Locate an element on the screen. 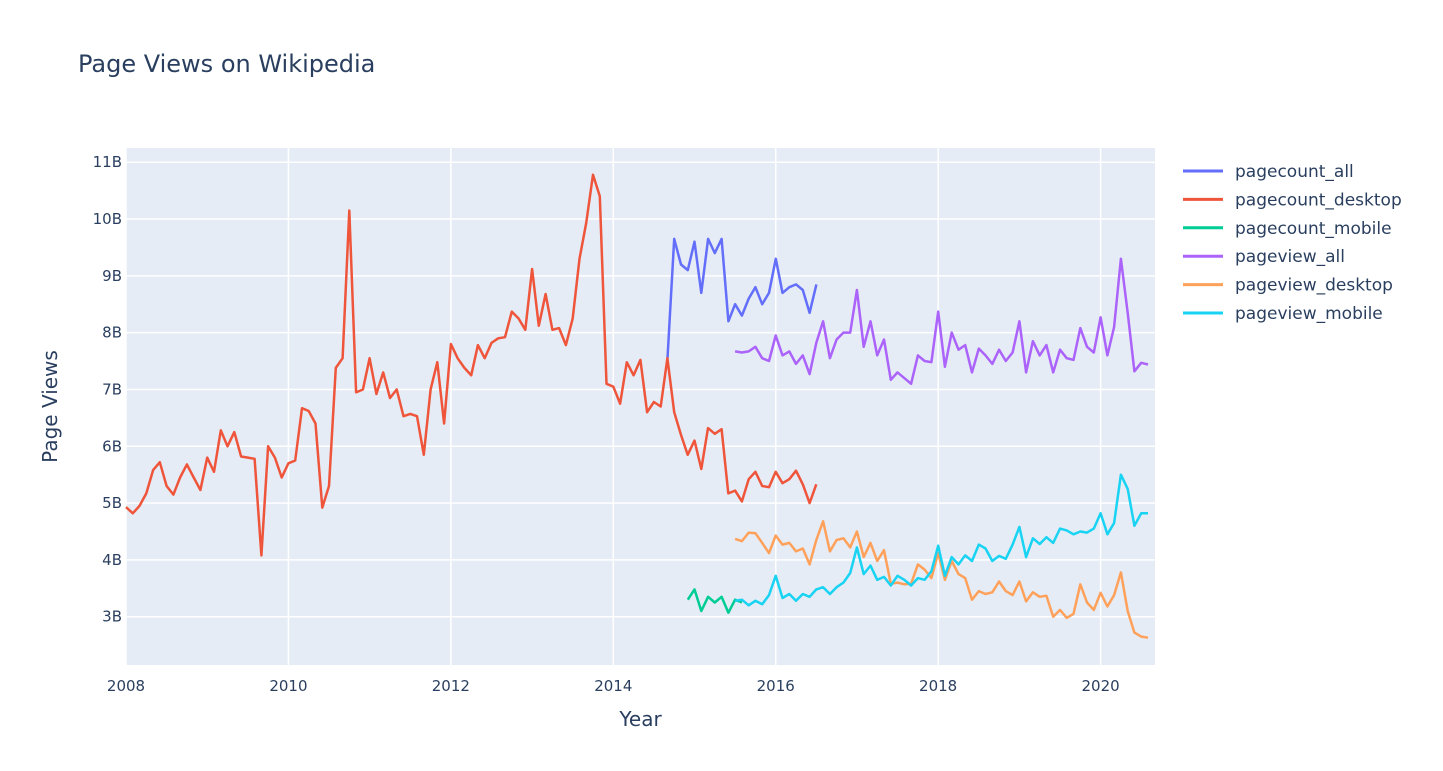 This screenshot has height=771, width=1443. chart-title: Page Views on Wikipedia is located at coordinates (226, 64).